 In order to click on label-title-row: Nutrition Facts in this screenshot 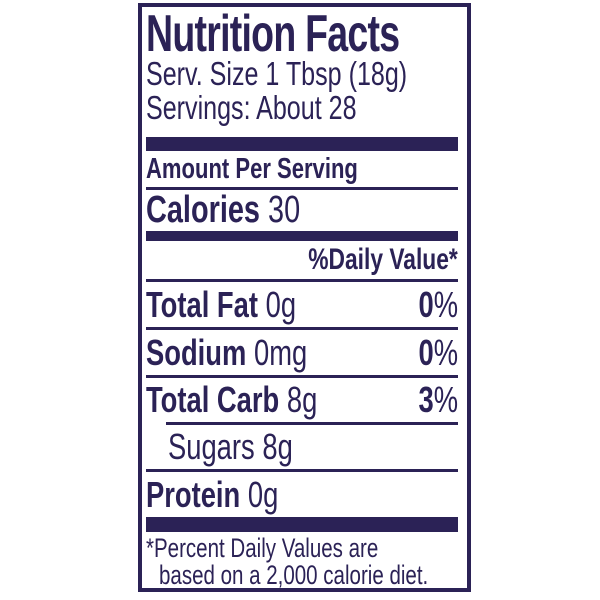, I will do `click(302, 34)`.